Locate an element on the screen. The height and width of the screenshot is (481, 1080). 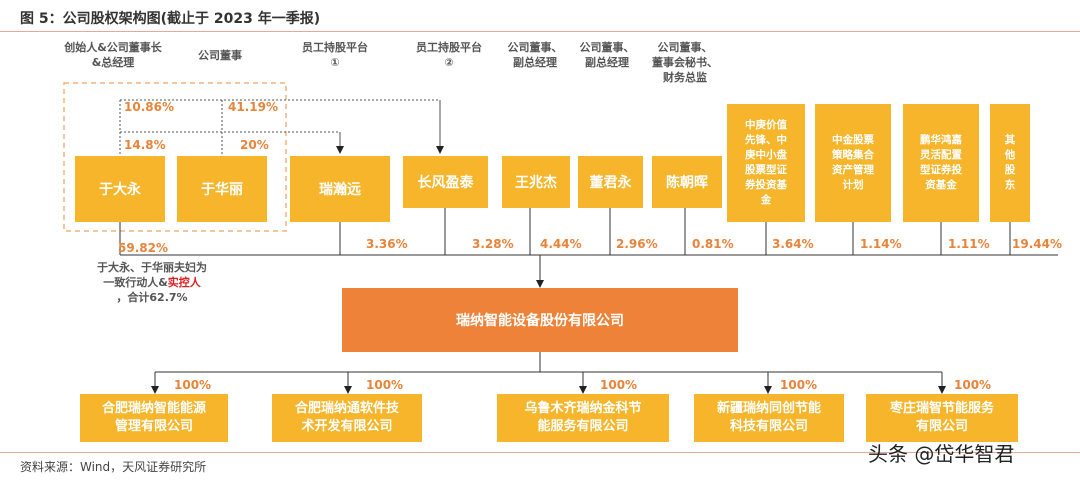
pct-founders-combined: 59.82% is located at coordinates (143, 248).